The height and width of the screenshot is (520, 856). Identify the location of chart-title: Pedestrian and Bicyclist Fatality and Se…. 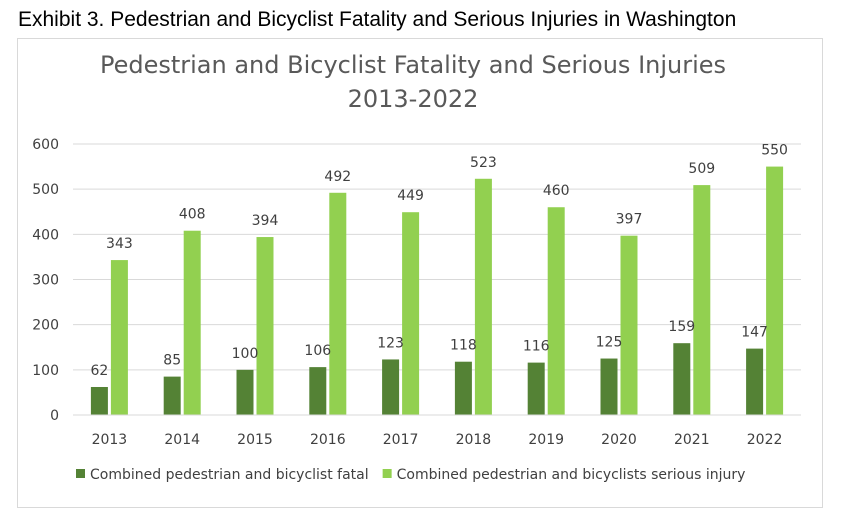
(413, 65).